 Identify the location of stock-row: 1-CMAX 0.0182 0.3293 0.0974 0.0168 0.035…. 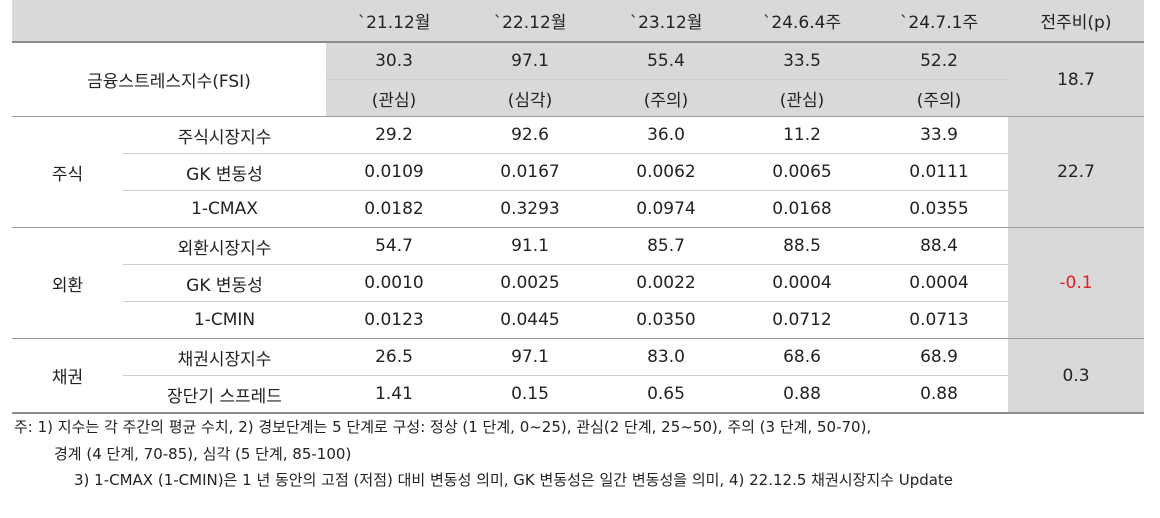
(578, 209).